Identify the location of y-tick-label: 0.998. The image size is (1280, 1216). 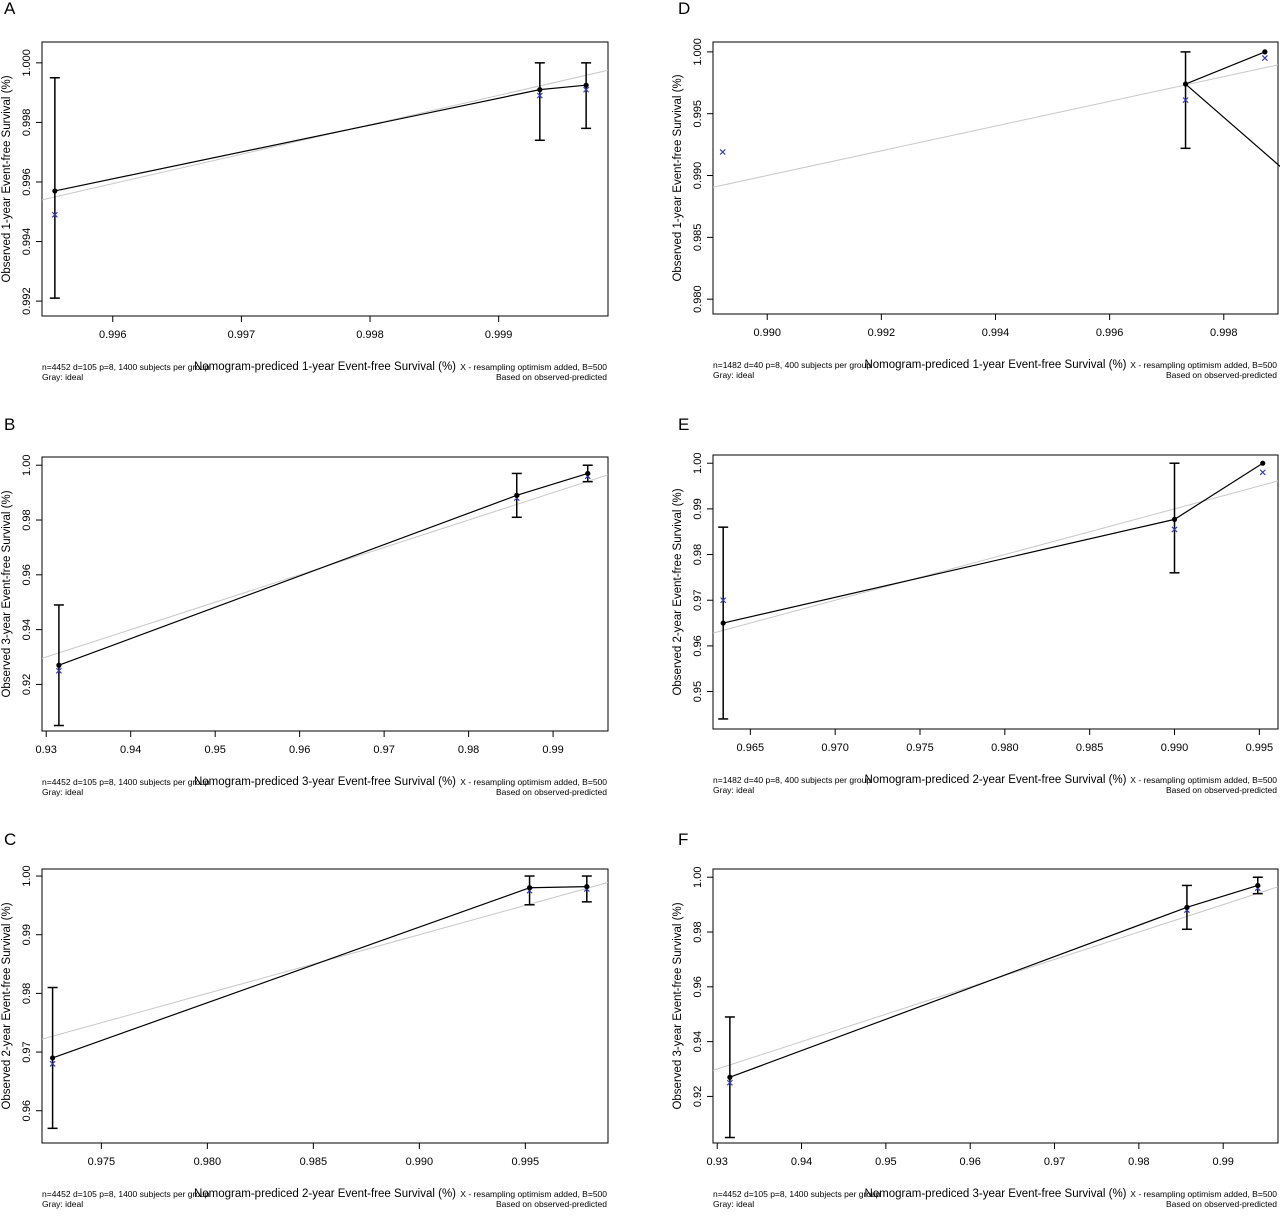
(27, 123).